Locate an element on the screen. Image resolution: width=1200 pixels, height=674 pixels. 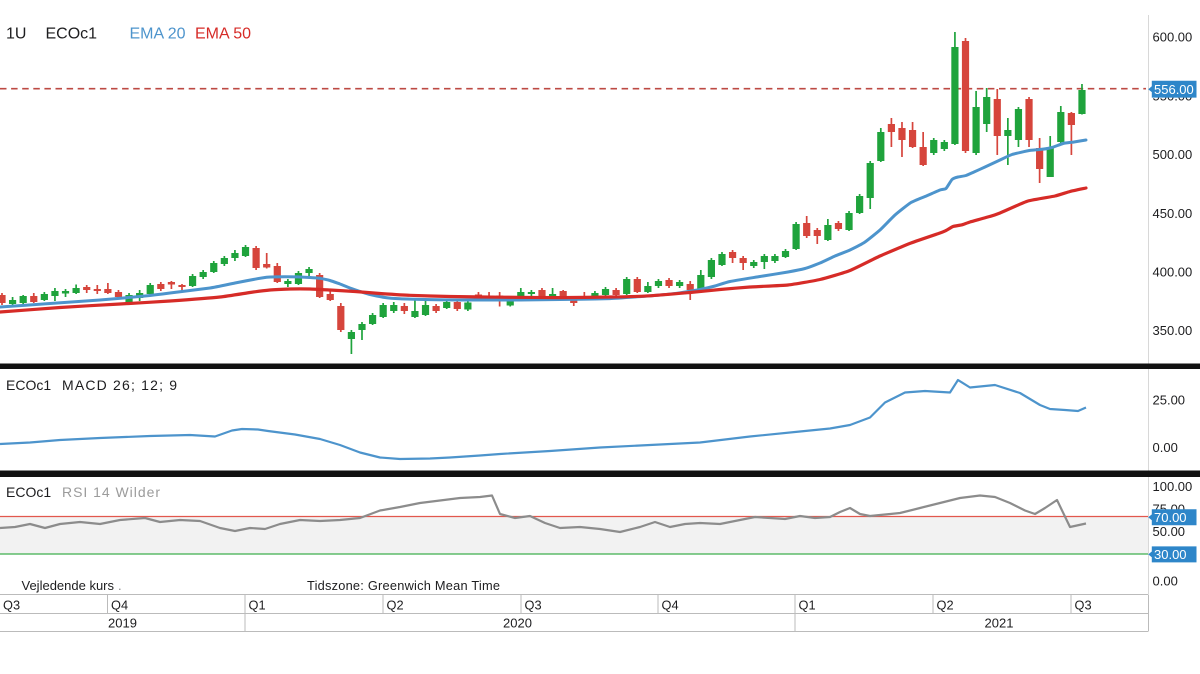
svg-text: 450.00 is located at coordinates (1173, 213).